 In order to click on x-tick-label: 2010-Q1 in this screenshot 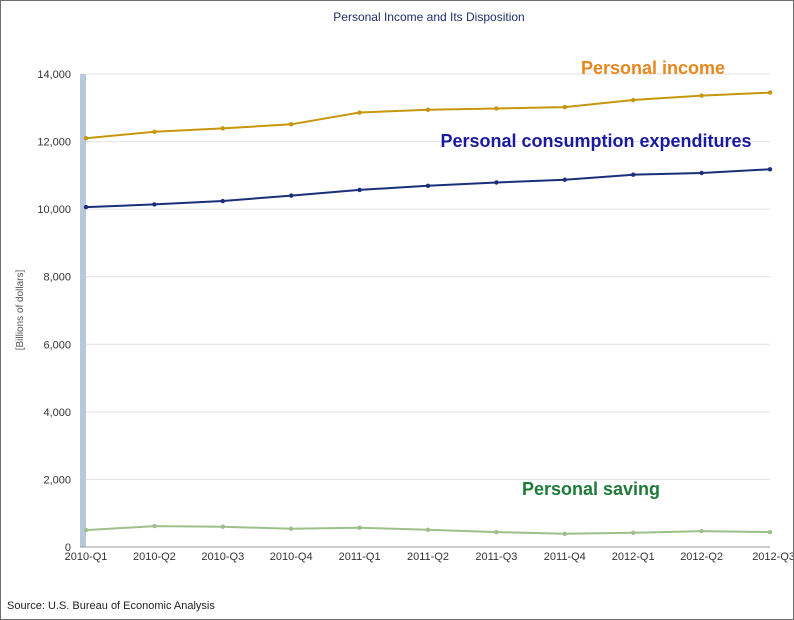, I will do `click(86, 557)`.